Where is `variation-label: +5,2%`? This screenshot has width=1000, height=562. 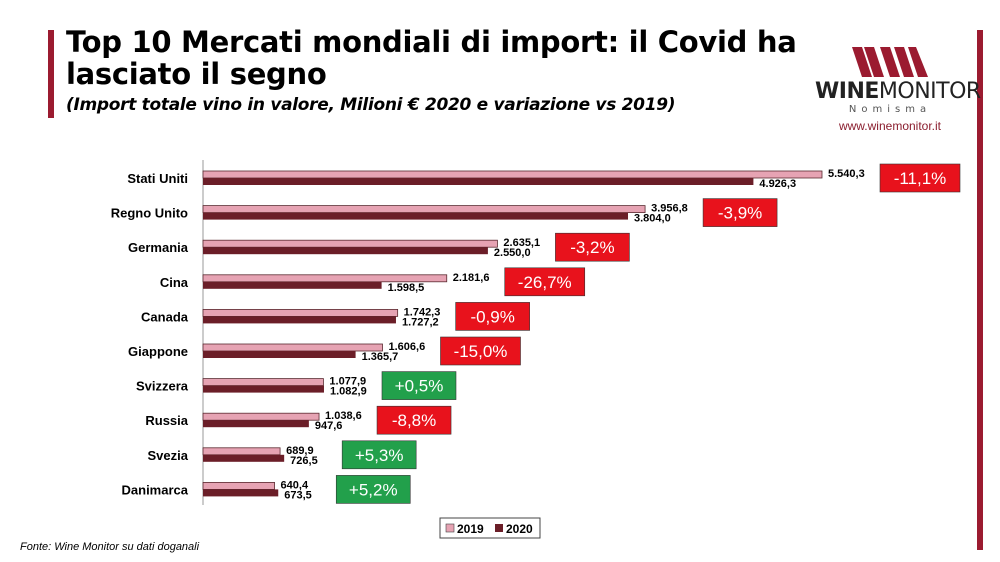
variation-label: +5,2% is located at coordinates (373, 489).